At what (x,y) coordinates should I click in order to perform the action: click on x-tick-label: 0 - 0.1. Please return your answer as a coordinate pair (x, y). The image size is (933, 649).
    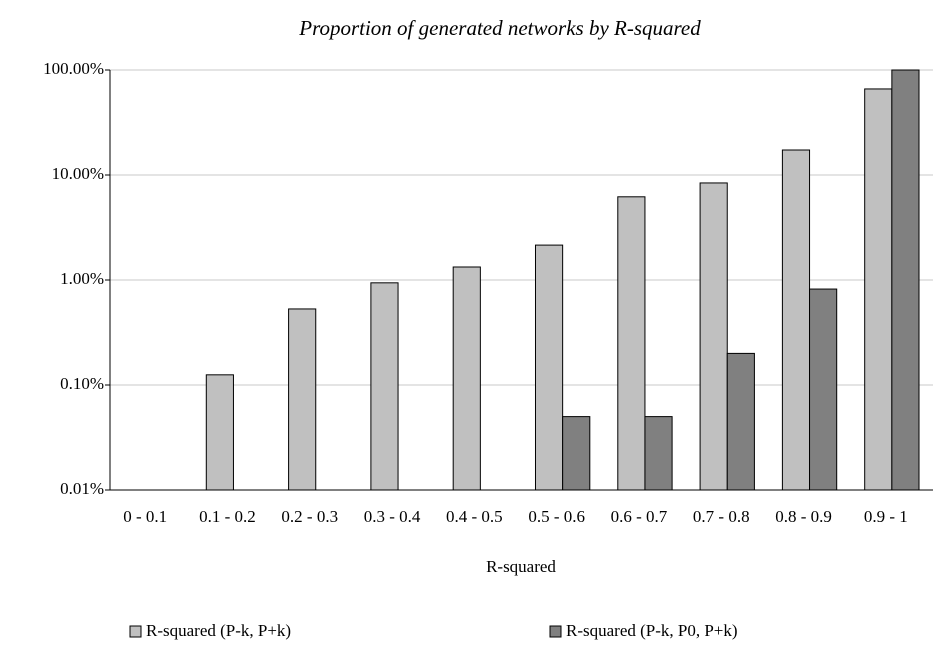
    Looking at the image, I should click on (145, 516).